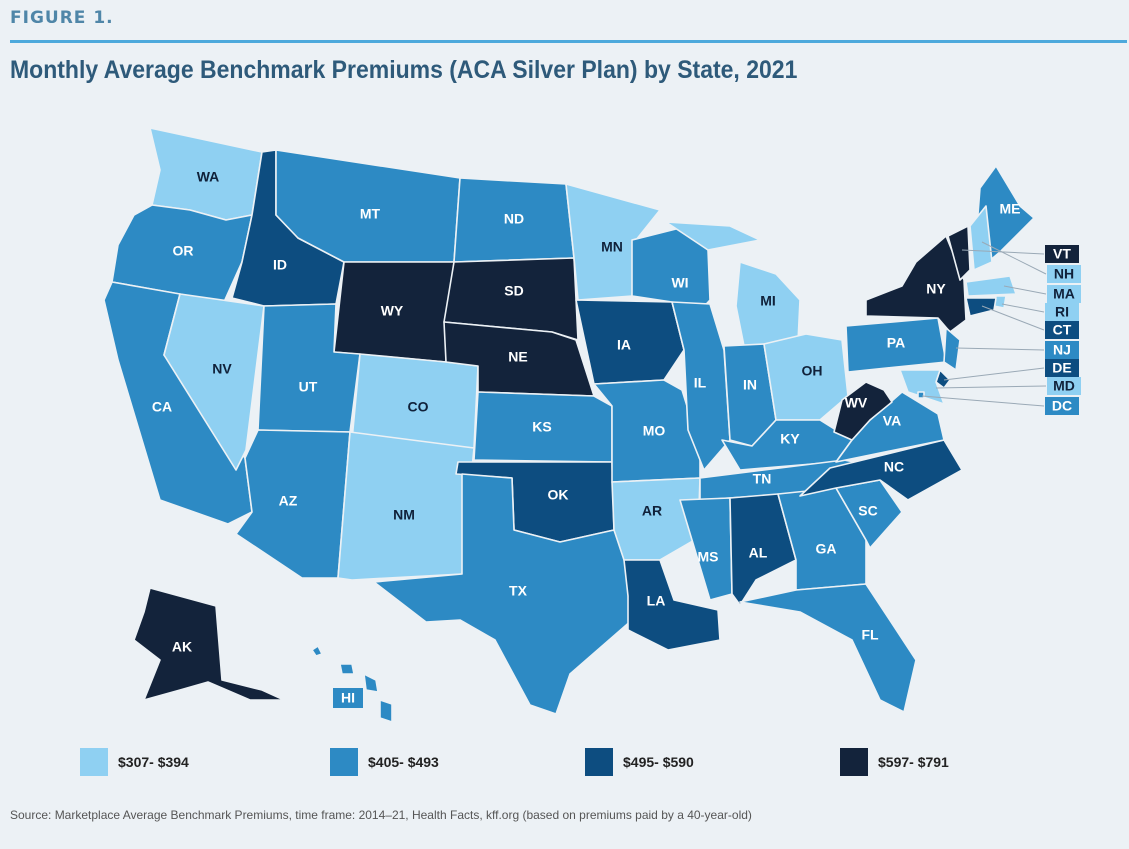 This screenshot has width=1129, height=849. I want to click on state-mo, so click(647, 431).